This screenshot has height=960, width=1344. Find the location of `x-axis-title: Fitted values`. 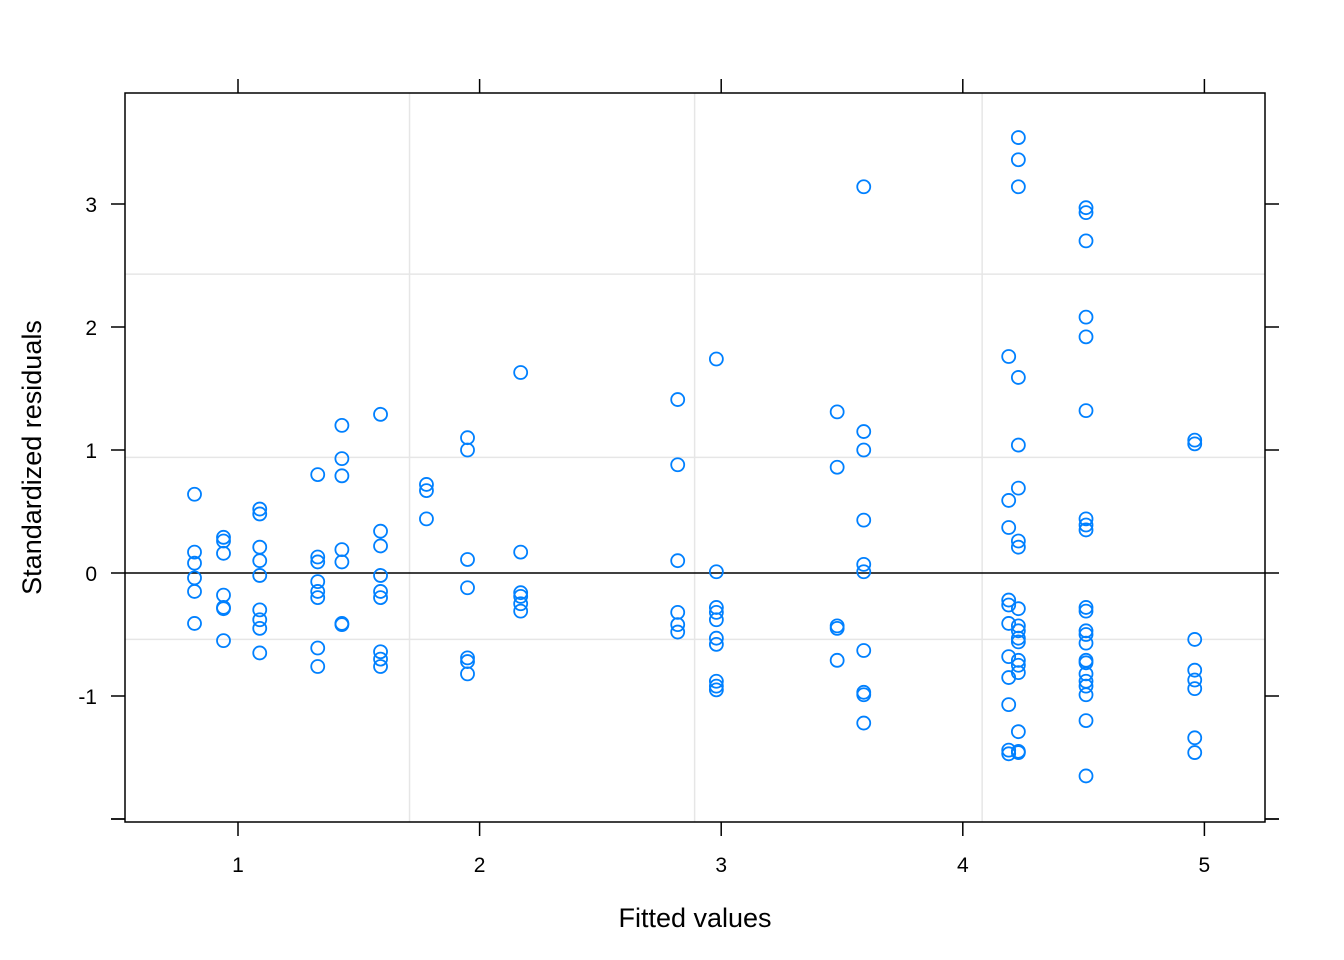

x-axis-title: Fitted values is located at coordinates (694, 918).